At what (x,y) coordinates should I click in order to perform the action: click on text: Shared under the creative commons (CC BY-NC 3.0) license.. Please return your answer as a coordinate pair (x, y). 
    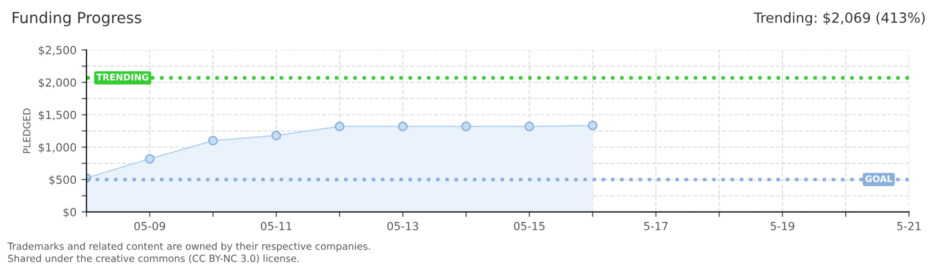
    Looking at the image, I should click on (153, 259).